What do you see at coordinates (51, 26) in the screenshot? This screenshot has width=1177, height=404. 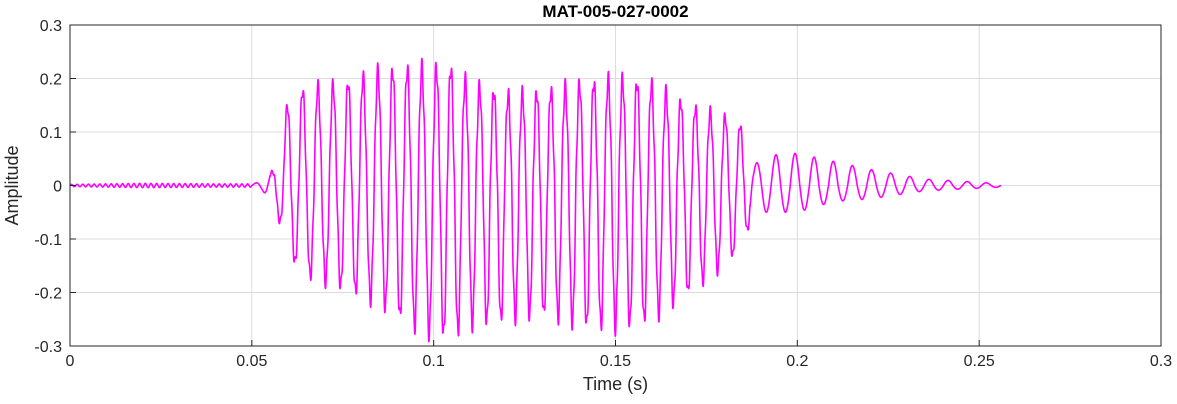 I see `y-tick-label: 0.3` at bounding box center [51, 26].